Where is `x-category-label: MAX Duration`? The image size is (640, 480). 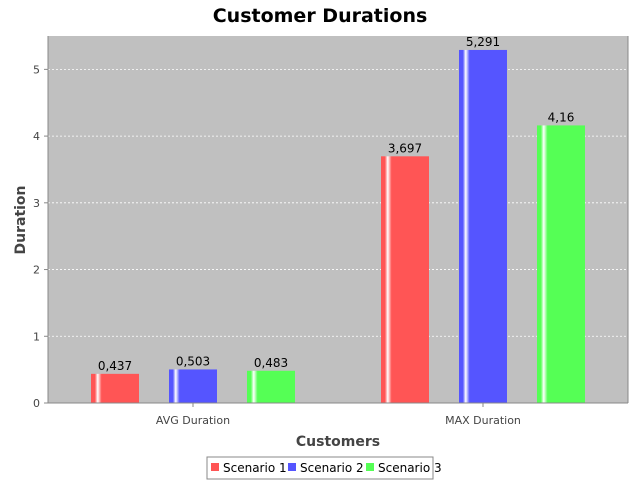
x-category-label: MAX Duration is located at coordinates (483, 420).